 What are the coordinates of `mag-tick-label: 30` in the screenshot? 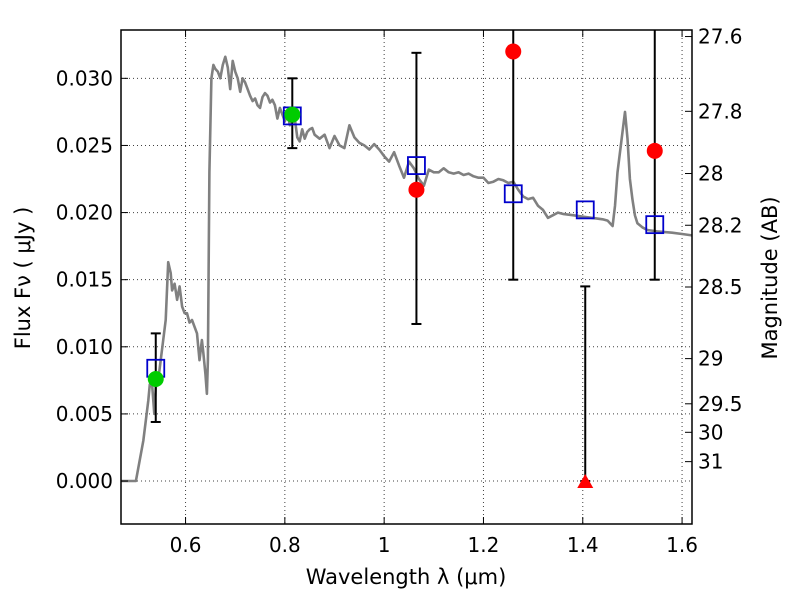 It's located at (710, 432).